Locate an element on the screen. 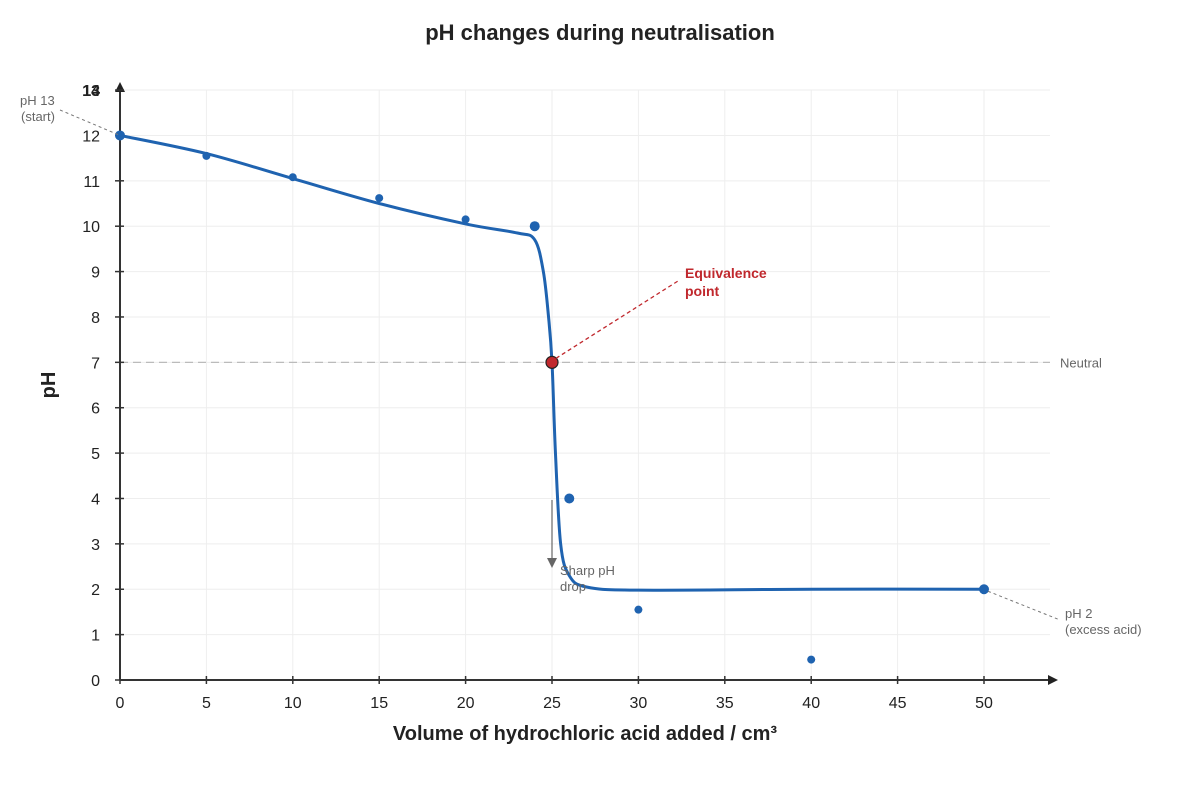 The height and width of the screenshot is (800, 1200). y-tick-label: 13 is located at coordinates (91, 91).